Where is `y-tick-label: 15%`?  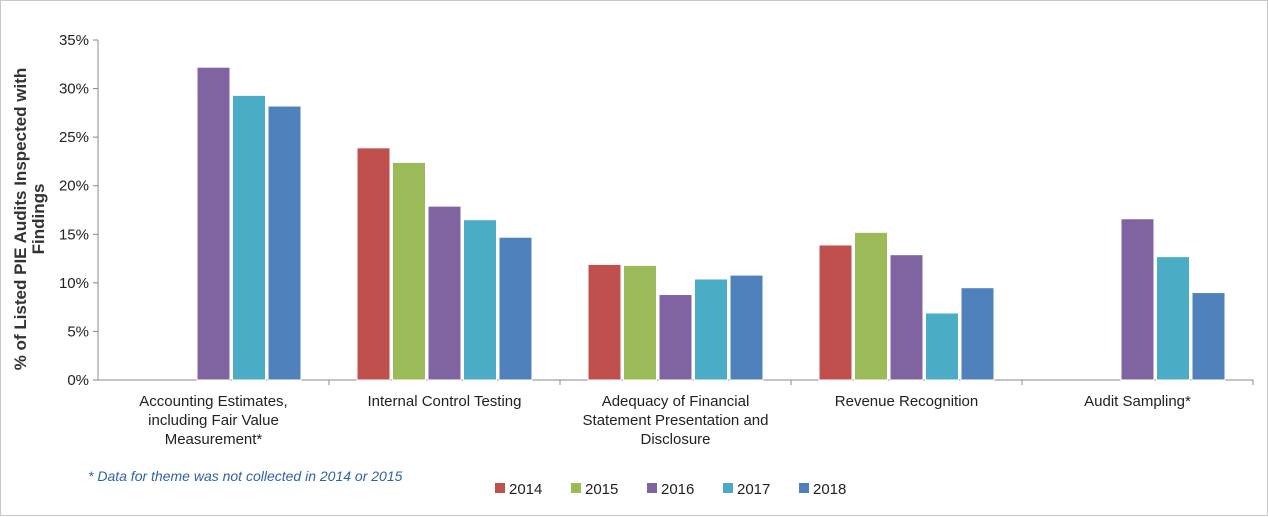 y-tick-label: 15% is located at coordinates (74, 234).